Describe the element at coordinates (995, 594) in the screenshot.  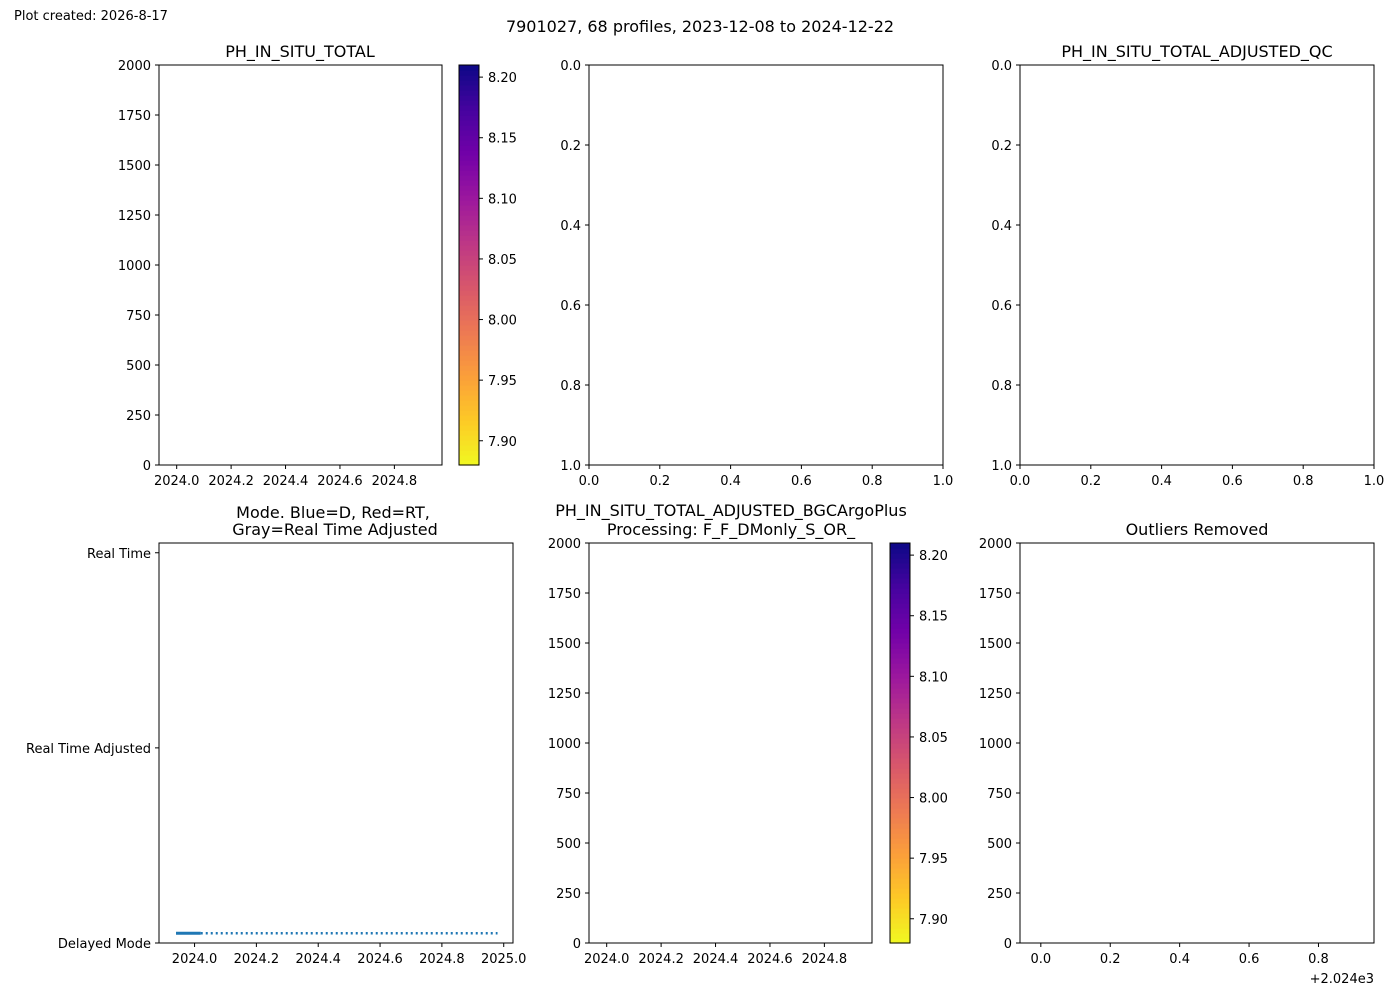
I see `y-tick-label: 1750` at that location.